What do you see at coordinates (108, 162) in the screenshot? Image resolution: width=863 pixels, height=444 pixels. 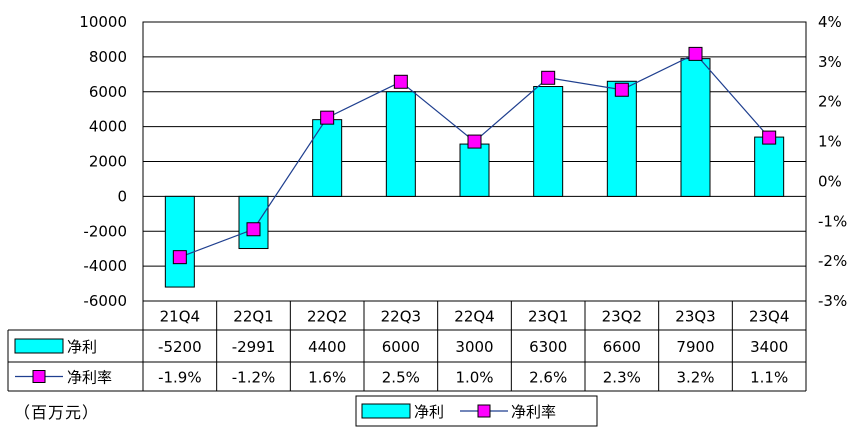 I see `y-left-tick-label: 2000` at bounding box center [108, 162].